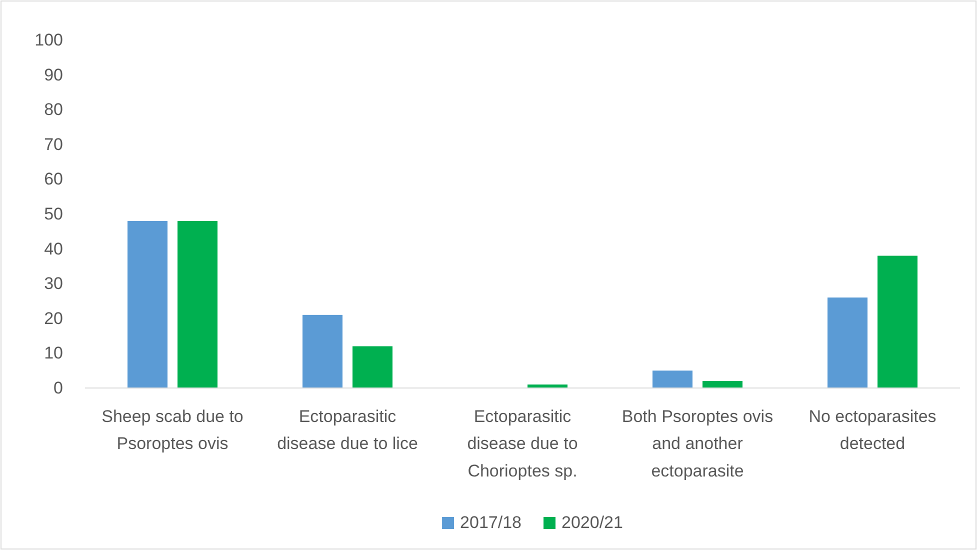 Image resolution: width=978 pixels, height=551 pixels. What do you see at coordinates (872, 430) in the screenshot?
I see `x-tick-label: No ectoparasites detected` at bounding box center [872, 430].